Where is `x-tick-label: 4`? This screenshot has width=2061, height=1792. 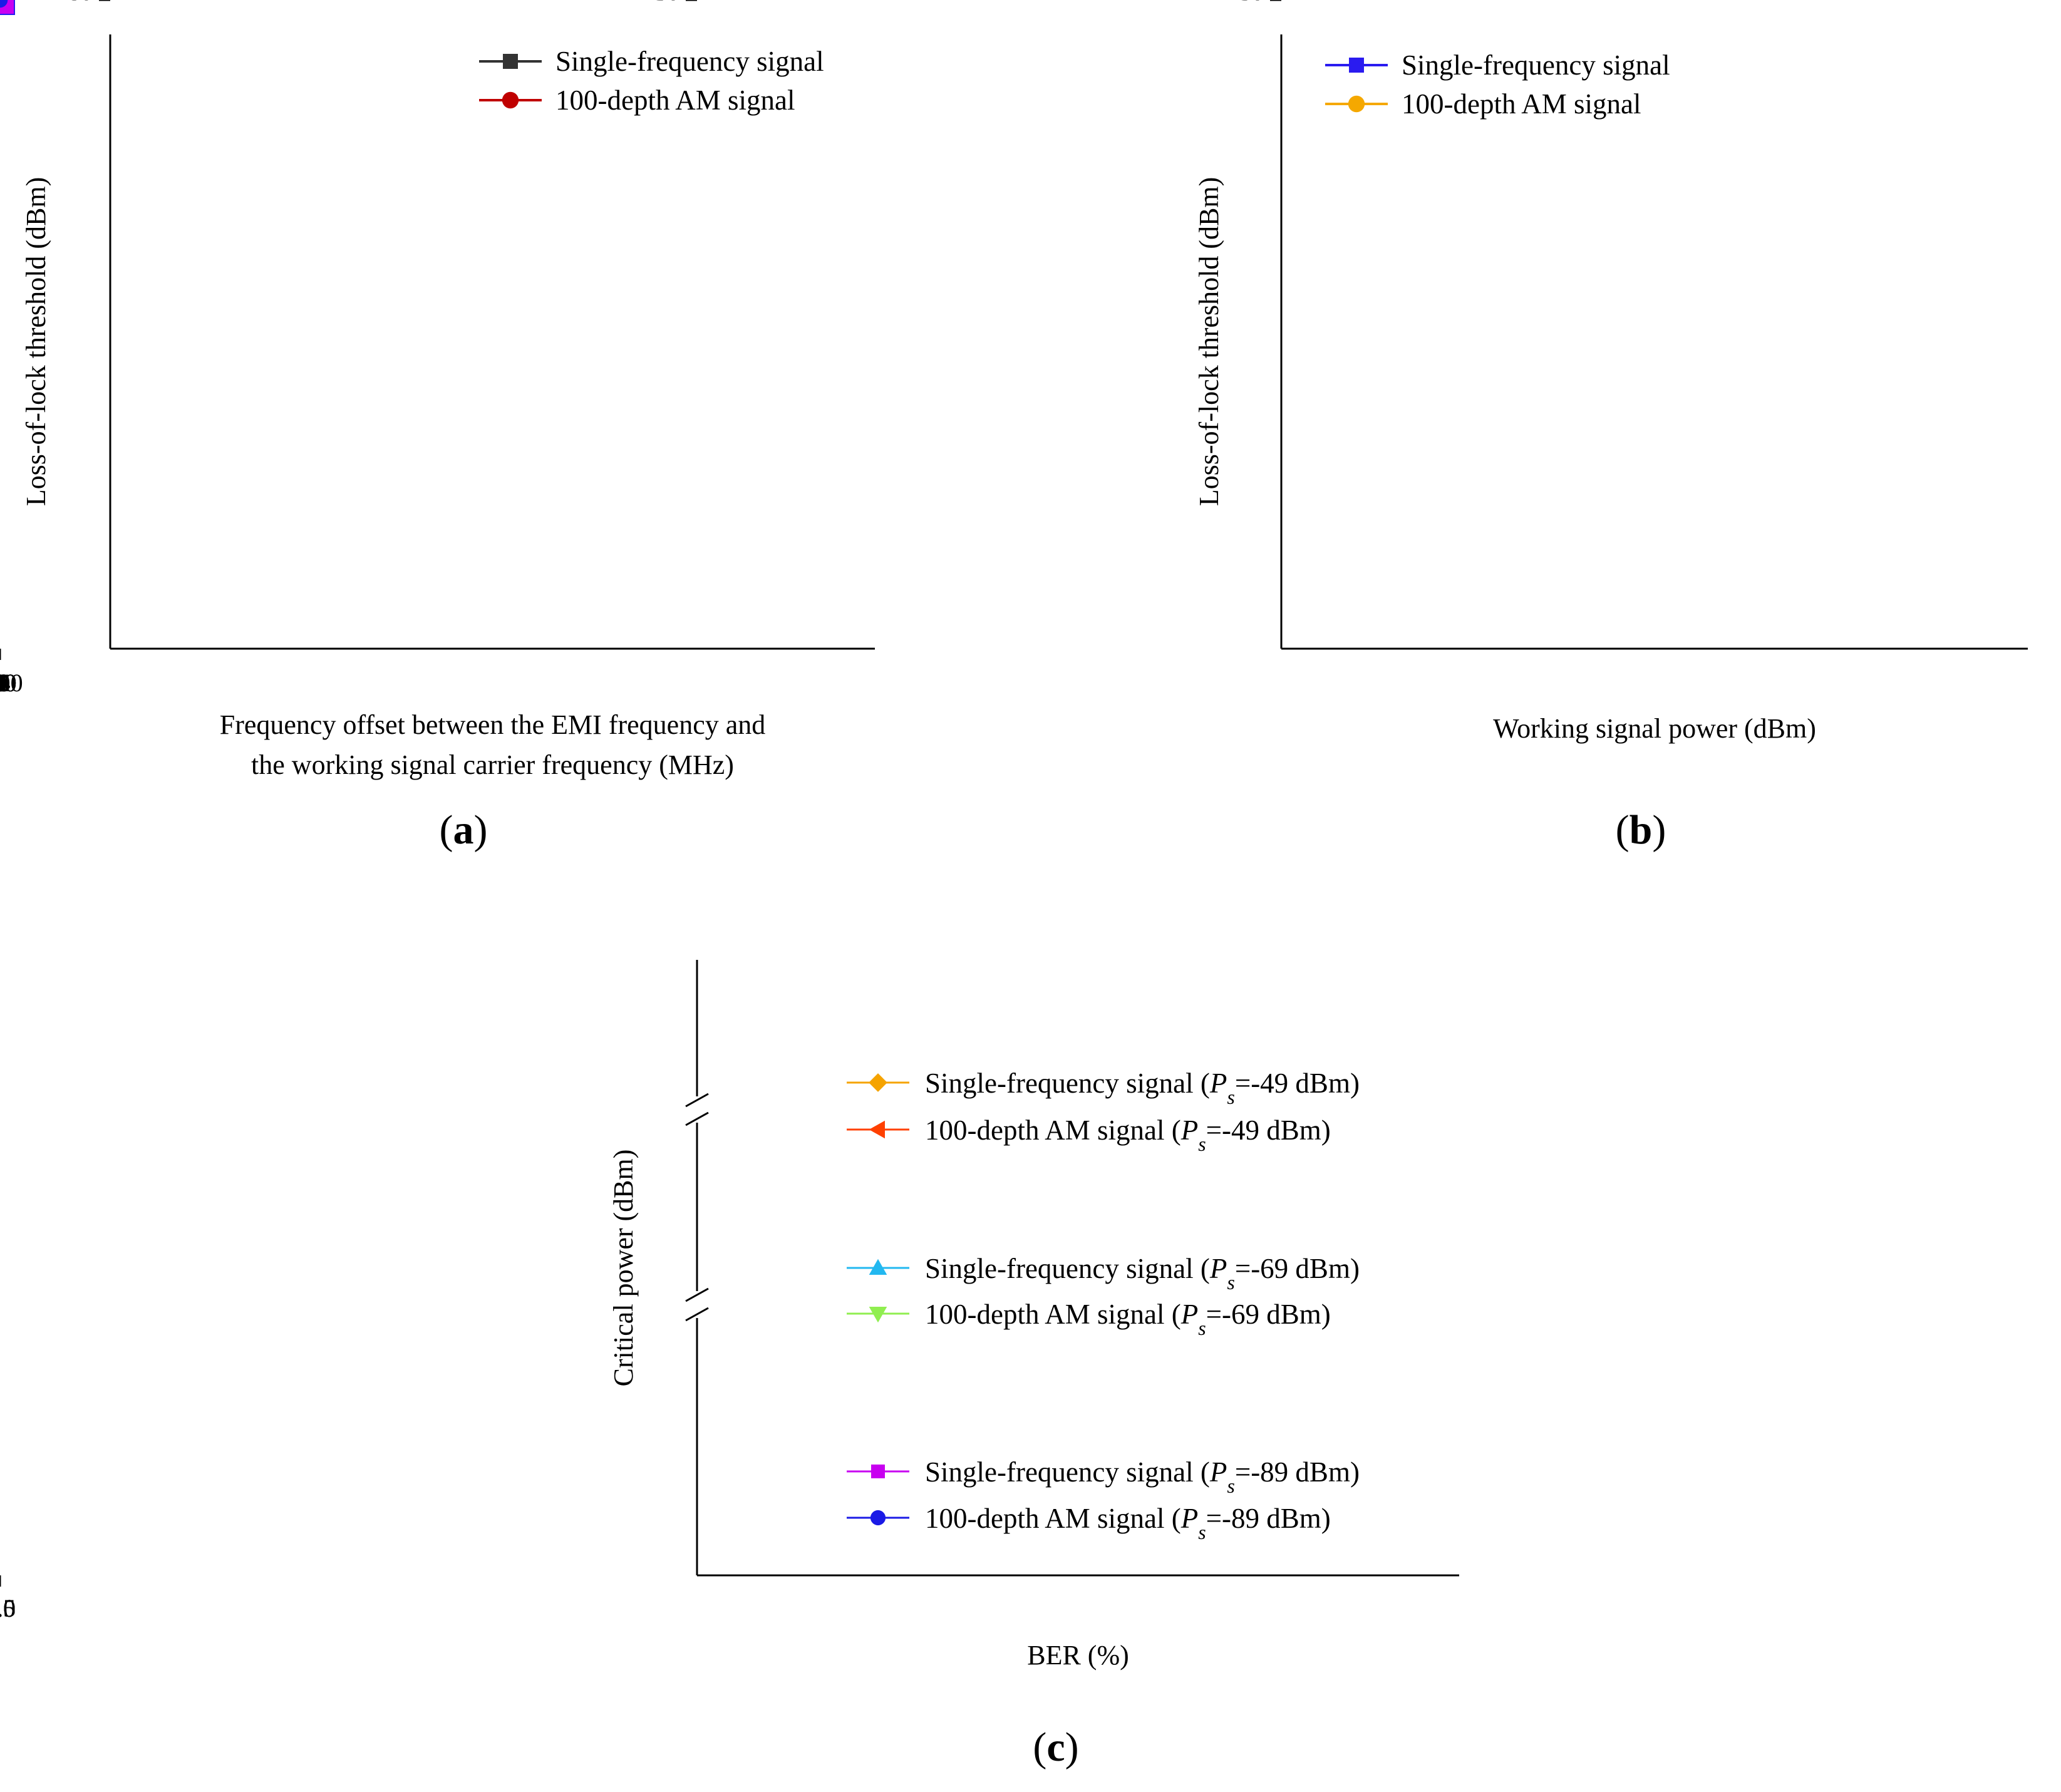
x-tick-label: 4 is located at coordinates (3, 683).